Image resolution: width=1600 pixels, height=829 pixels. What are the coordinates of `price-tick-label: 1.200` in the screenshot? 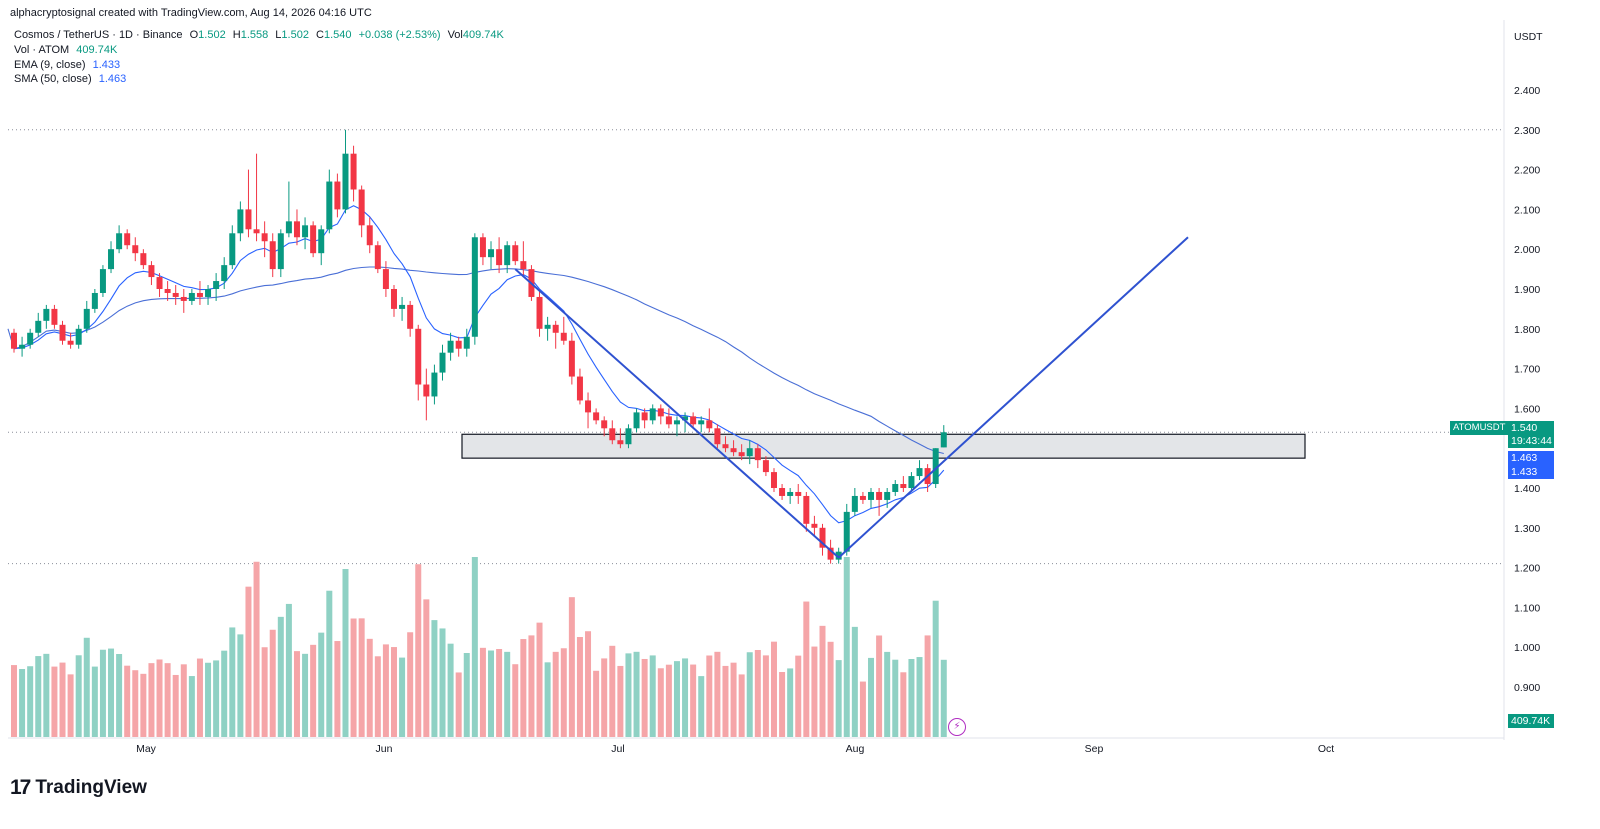 It's located at (1527, 569).